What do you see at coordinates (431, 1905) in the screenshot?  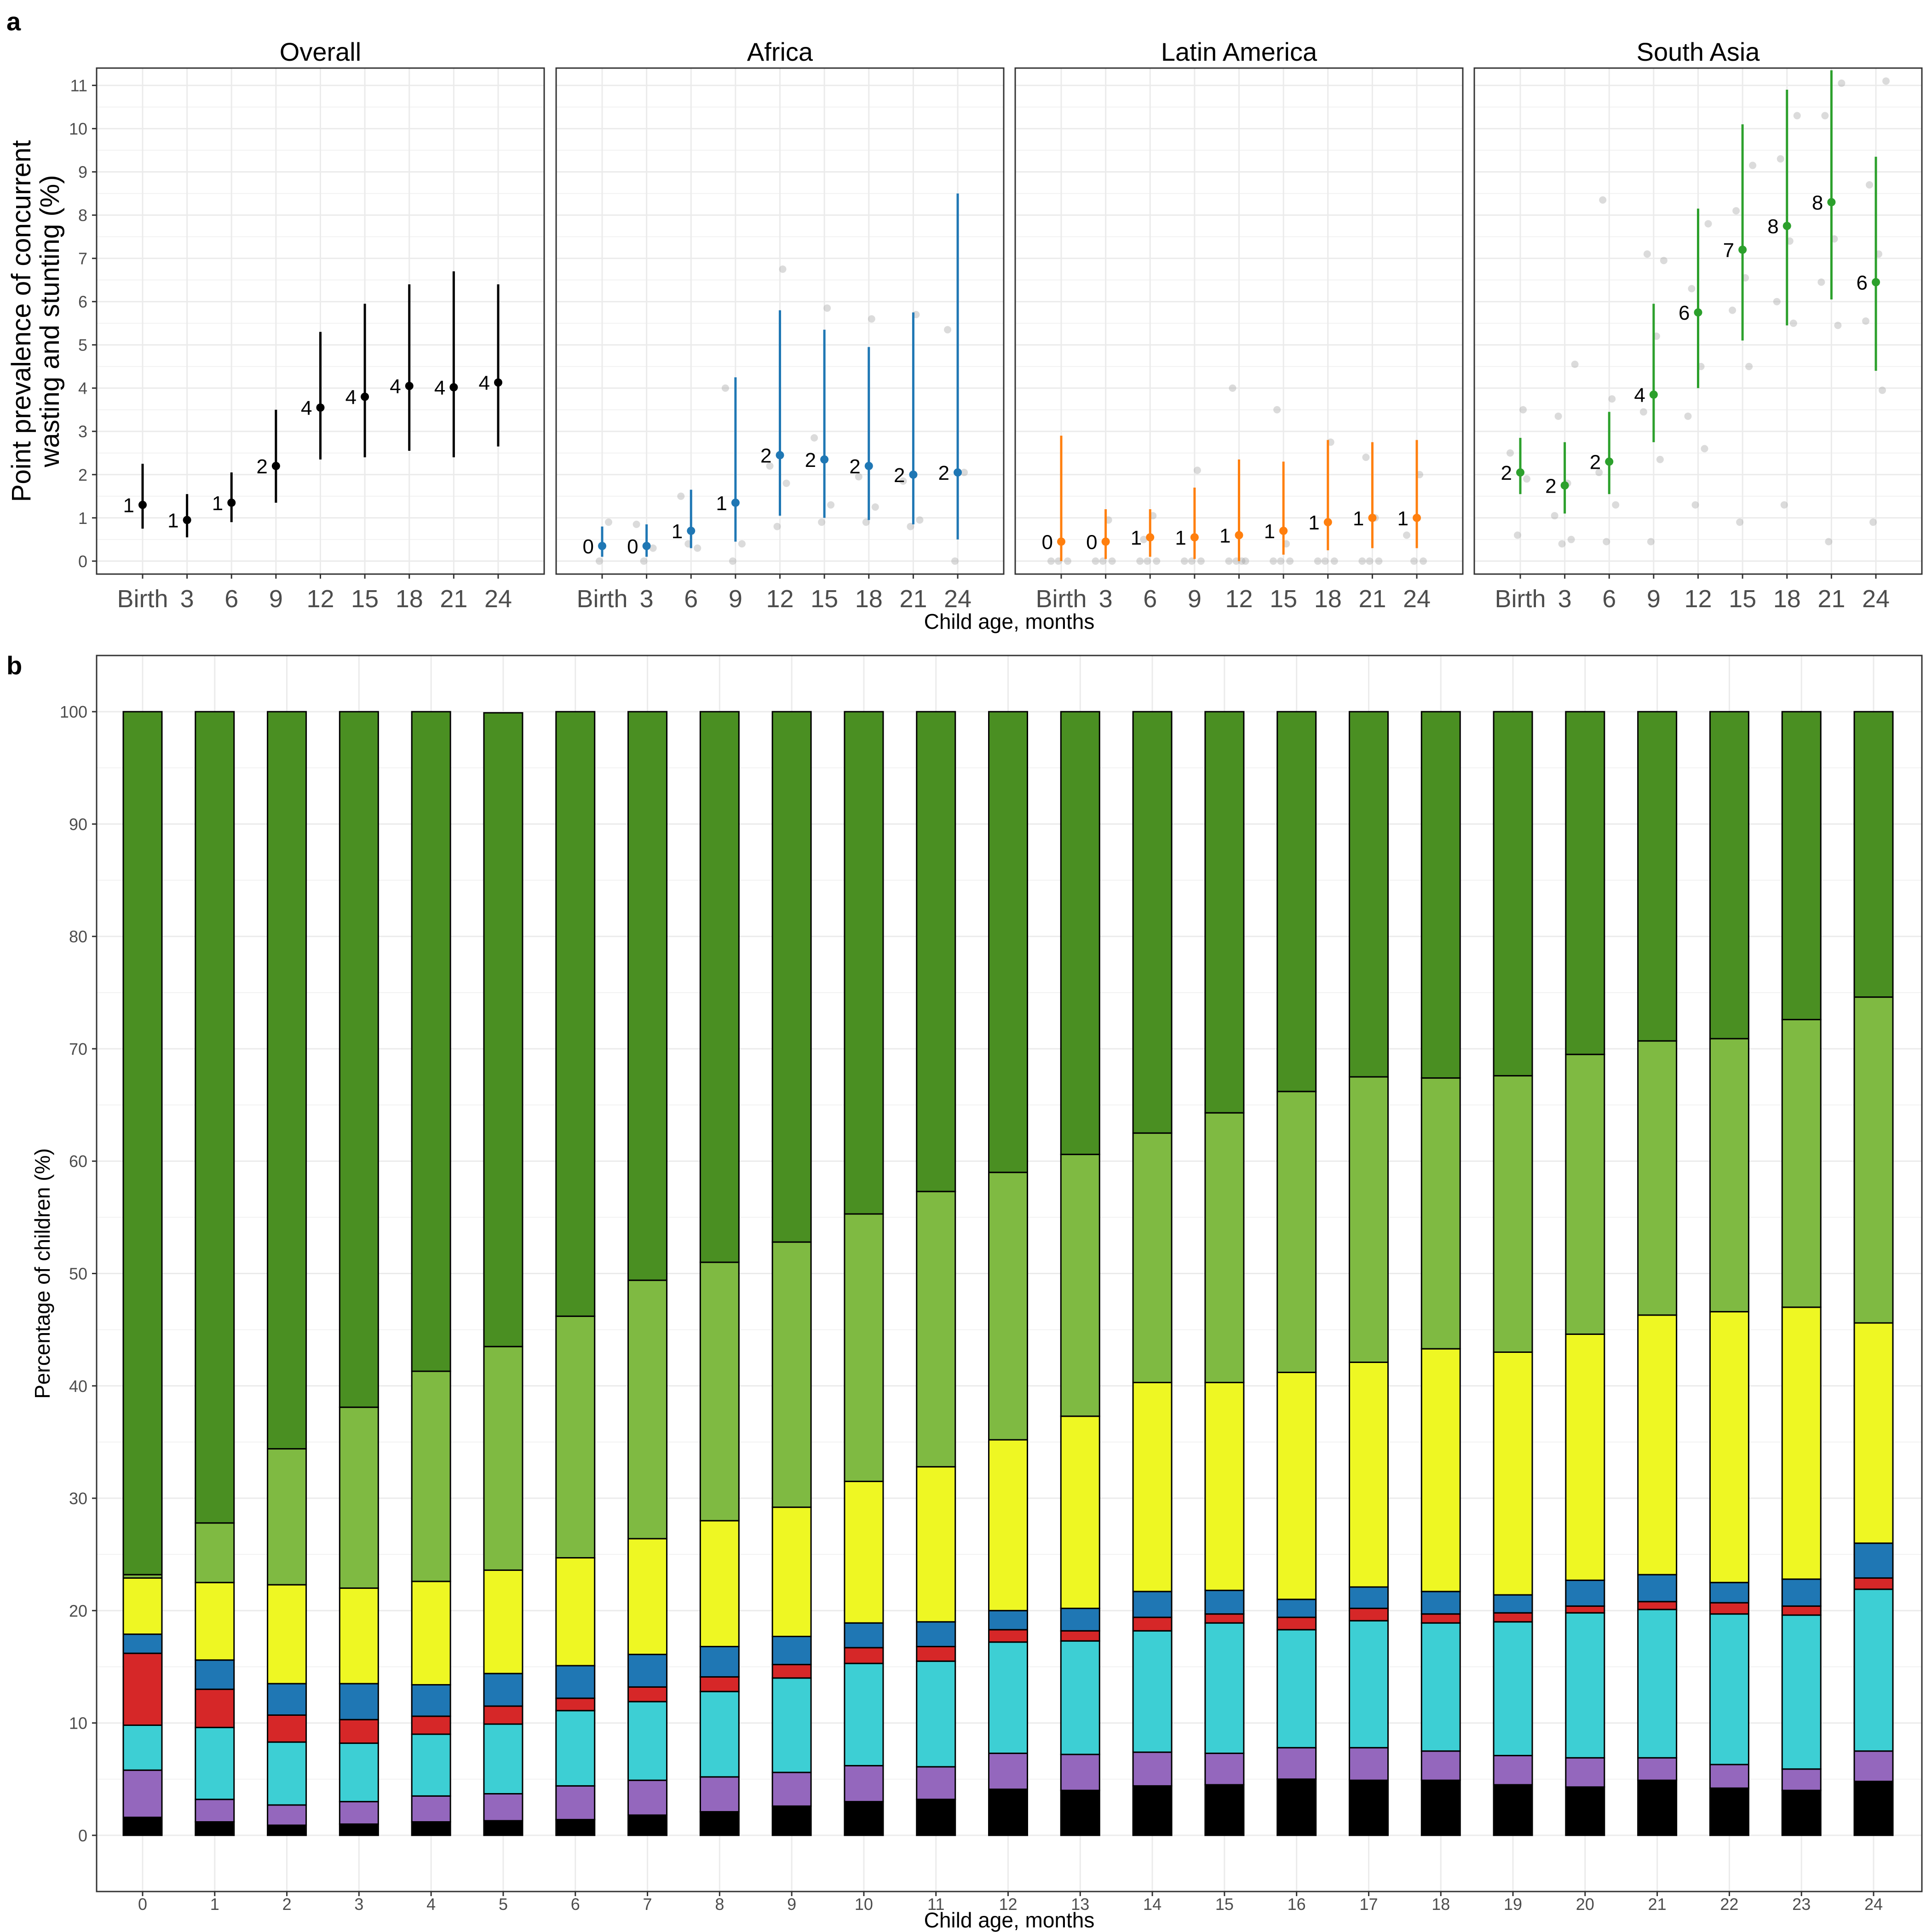 I see `x-tick-label: 4` at bounding box center [431, 1905].